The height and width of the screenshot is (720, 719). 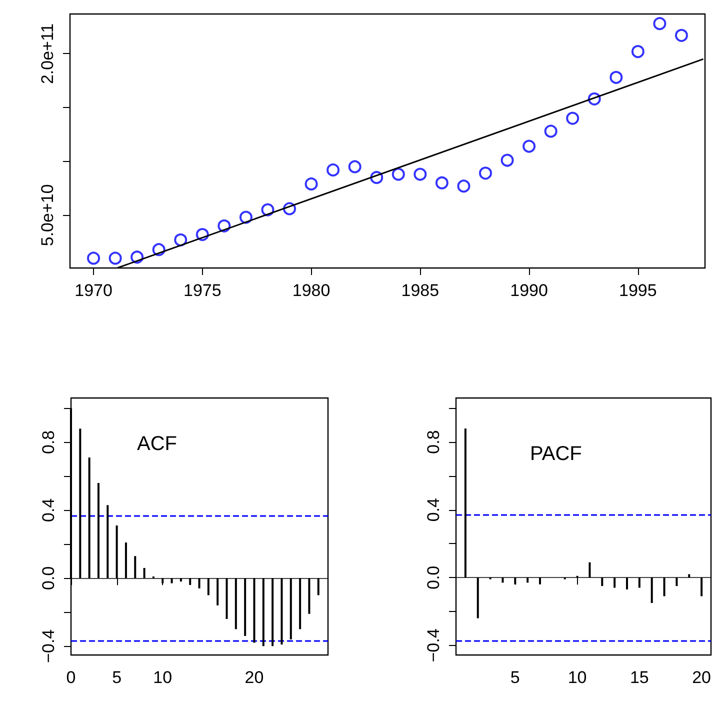 What do you see at coordinates (311, 290) in the screenshot?
I see `x-tick-label: 1980` at bounding box center [311, 290].